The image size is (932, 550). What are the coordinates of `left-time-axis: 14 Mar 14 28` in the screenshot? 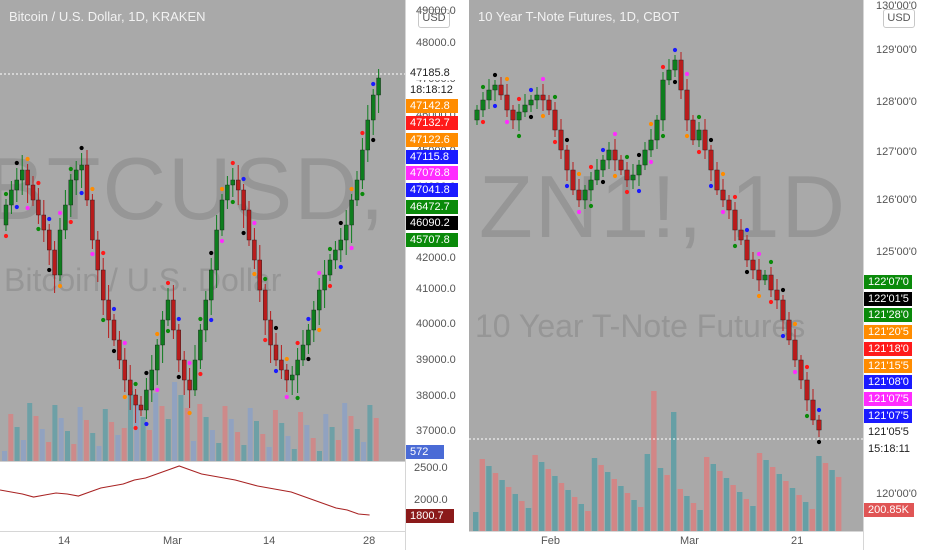 It's located at (202, 540).